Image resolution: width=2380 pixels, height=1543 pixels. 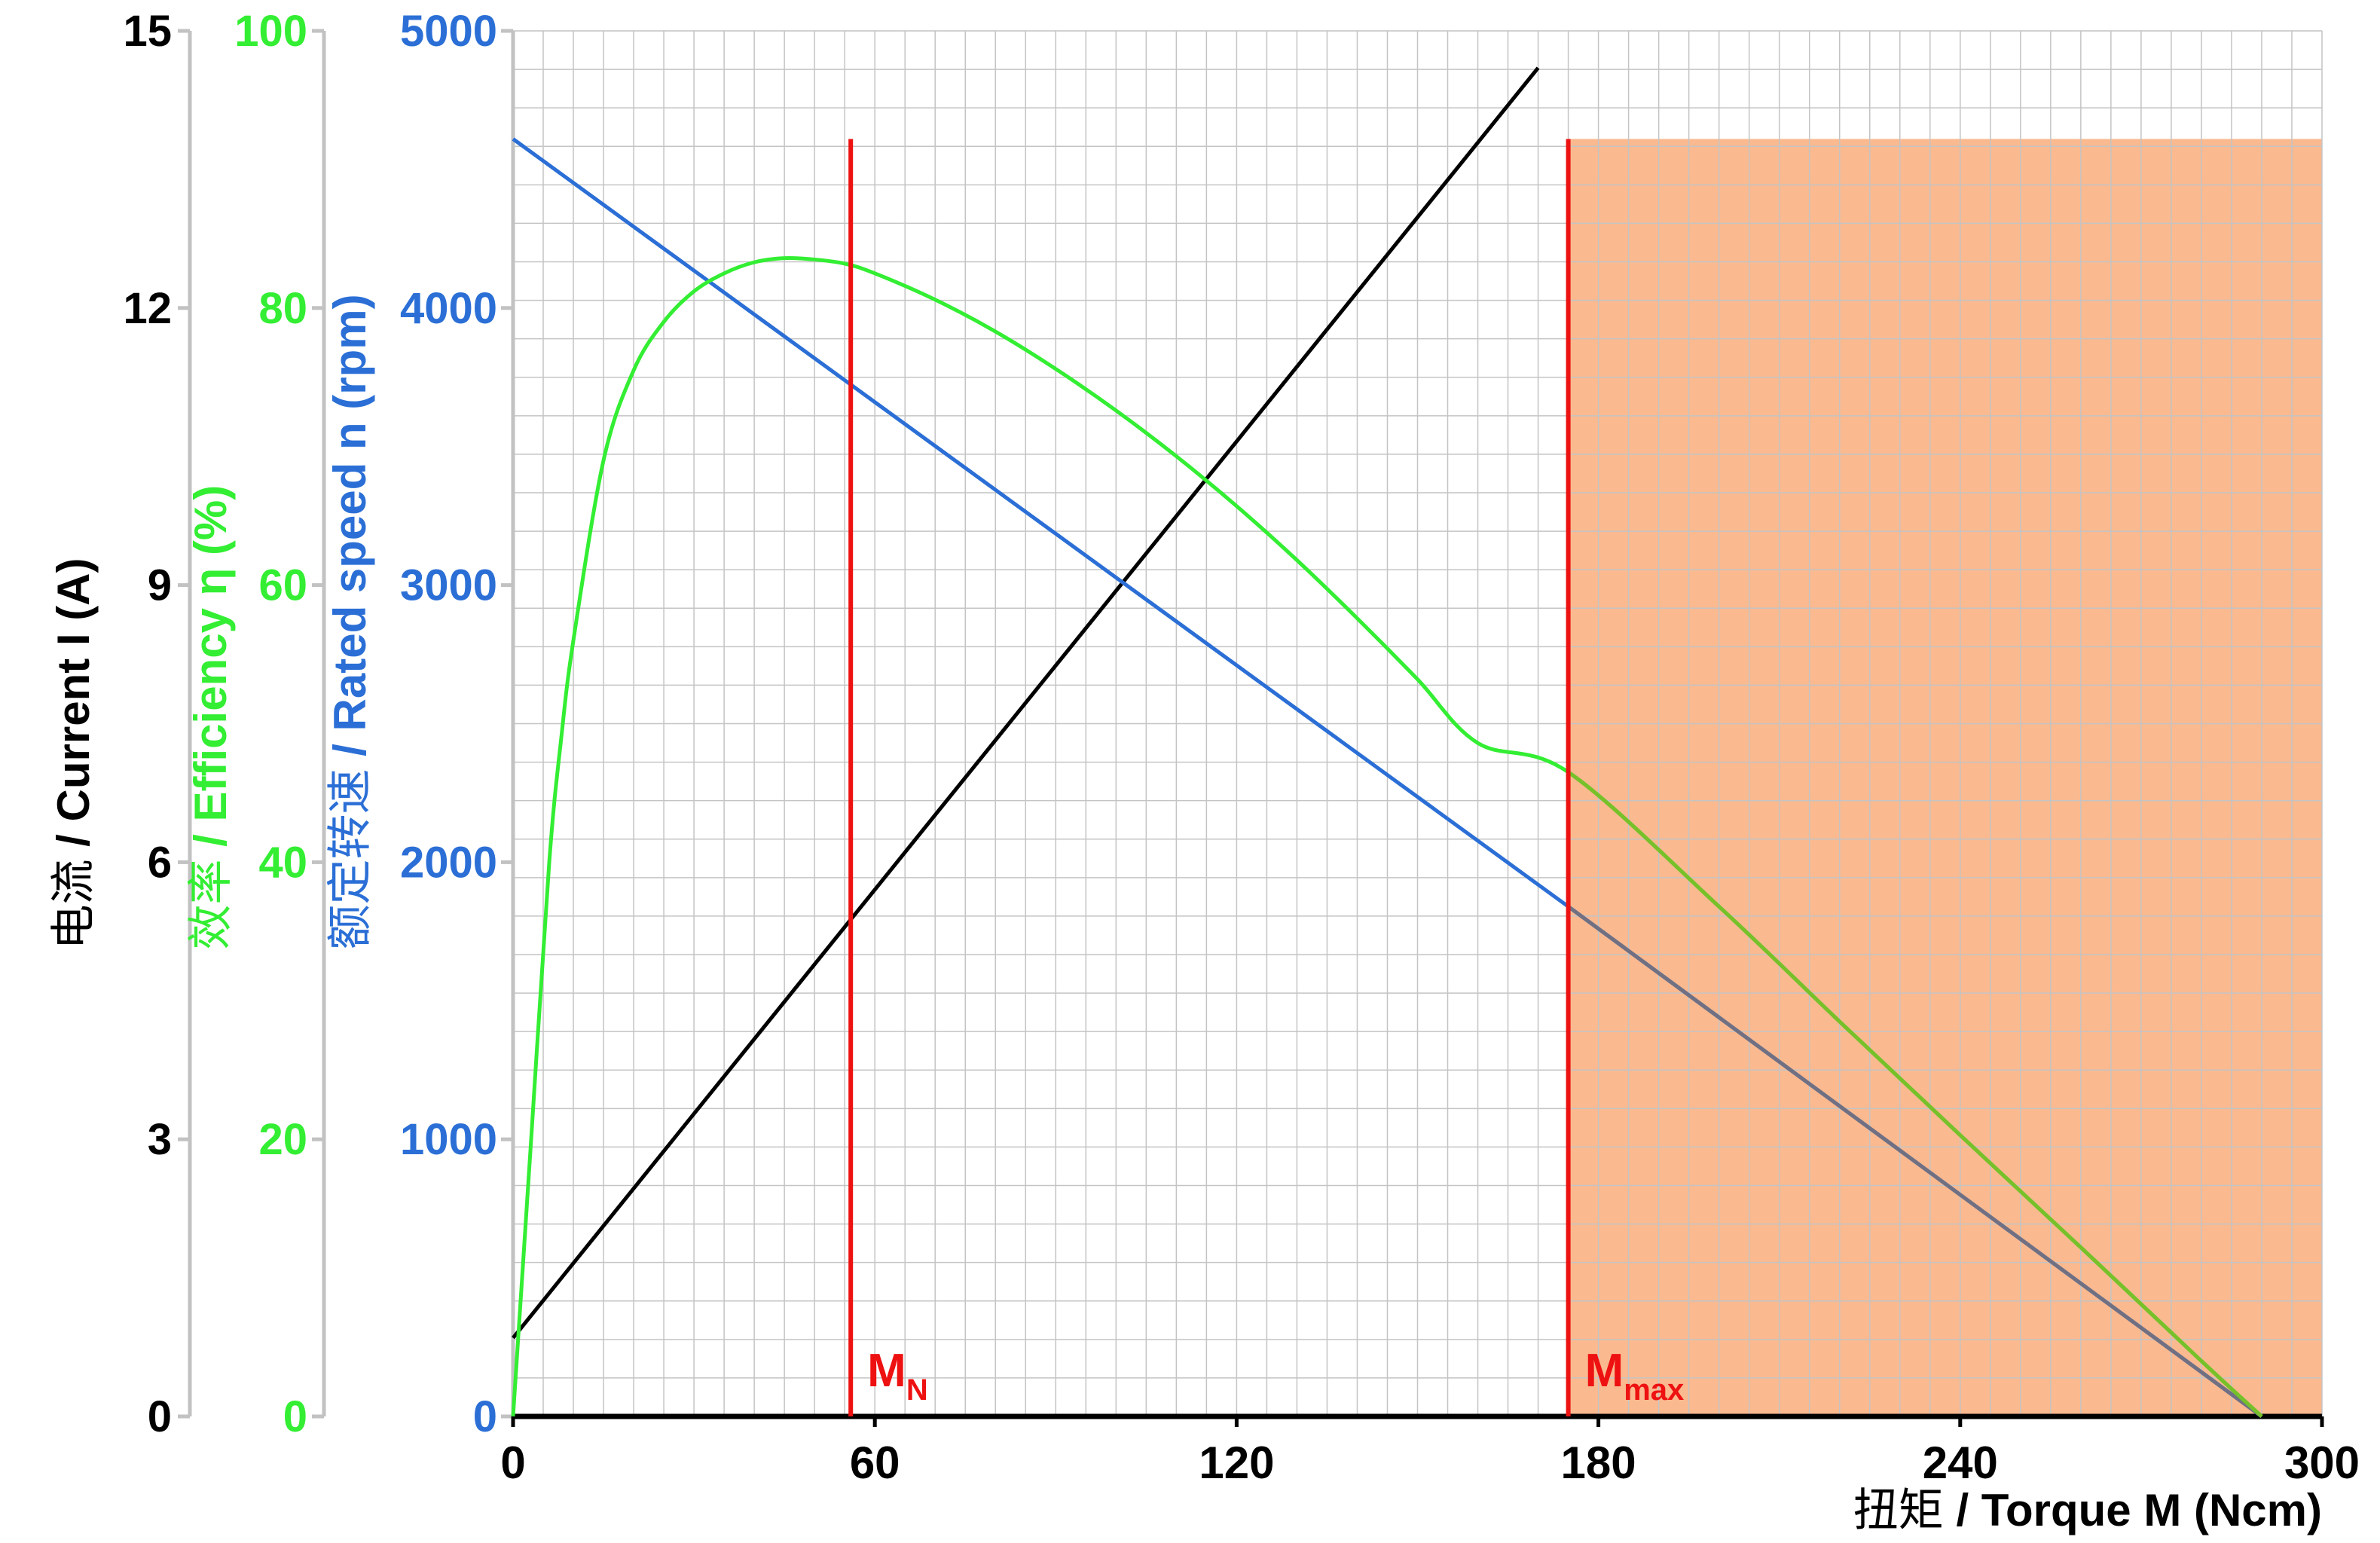 I want to click on current-tick-label: 9, so click(x=160, y=585).